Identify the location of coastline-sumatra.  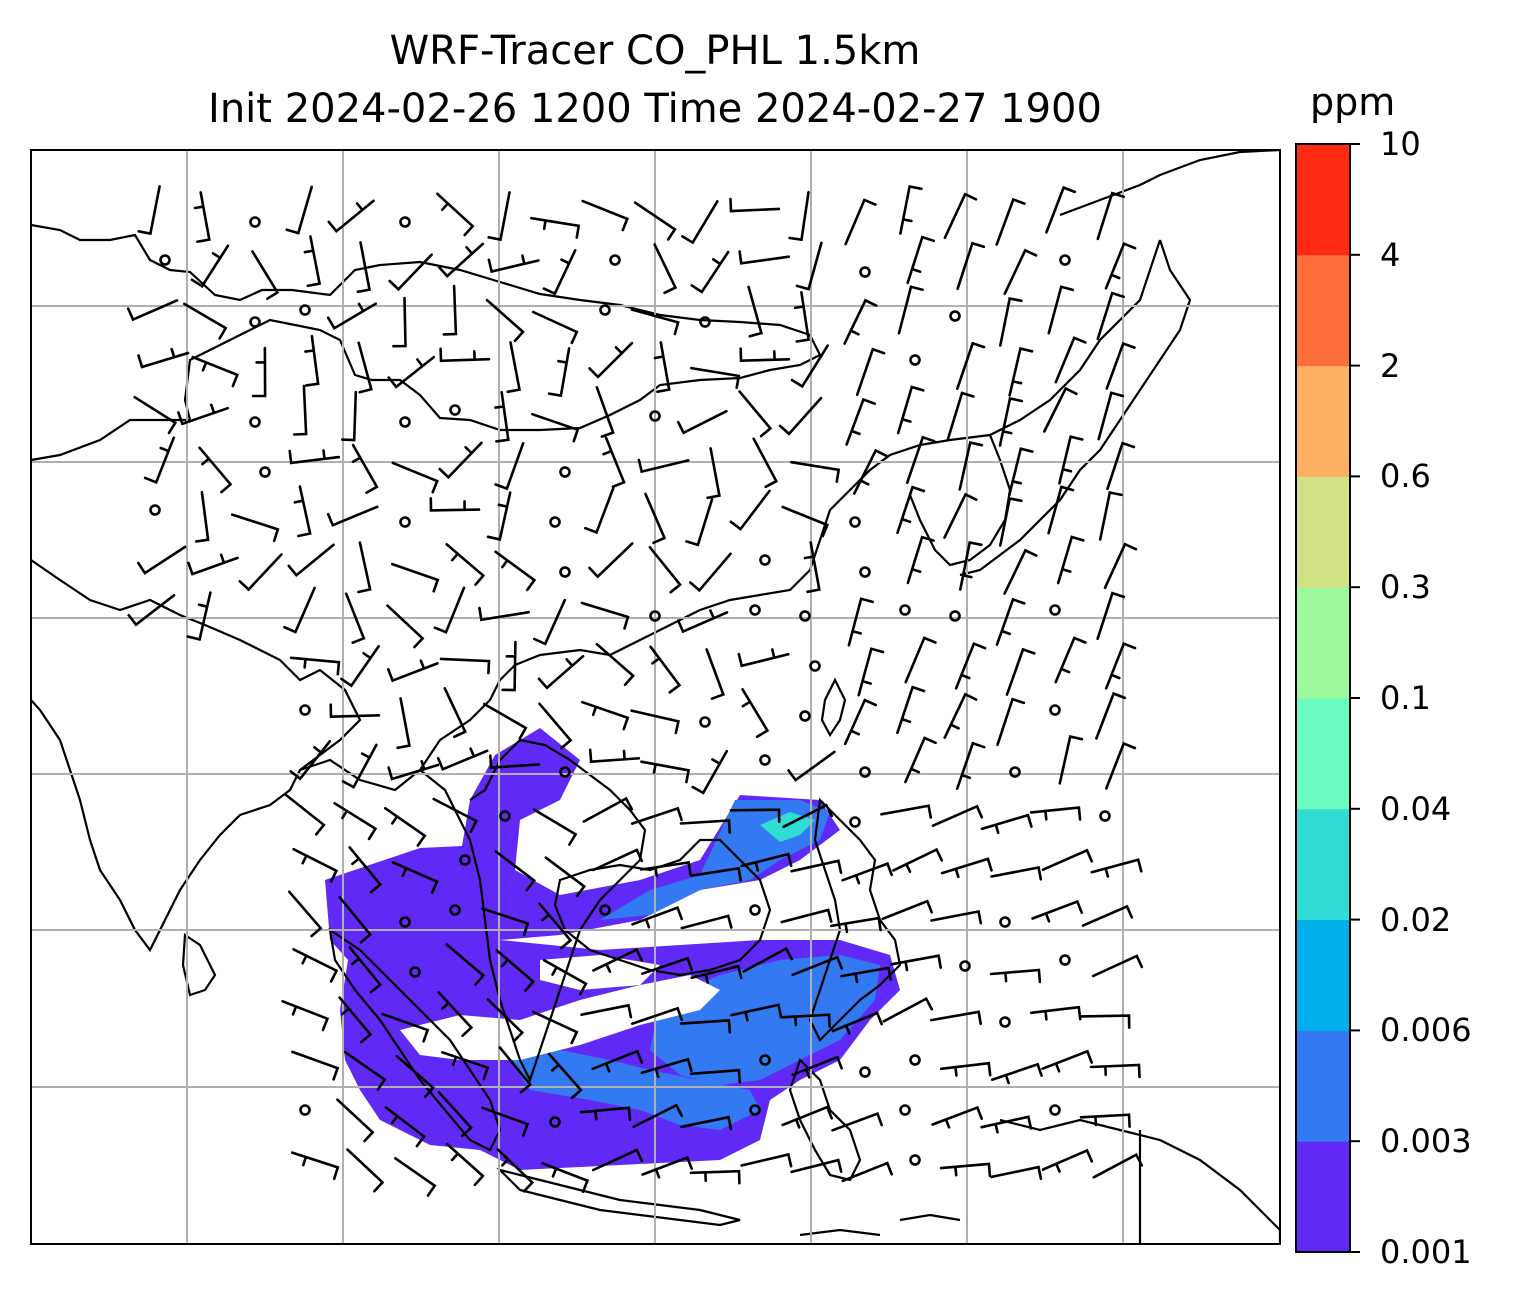
(415, 1039).